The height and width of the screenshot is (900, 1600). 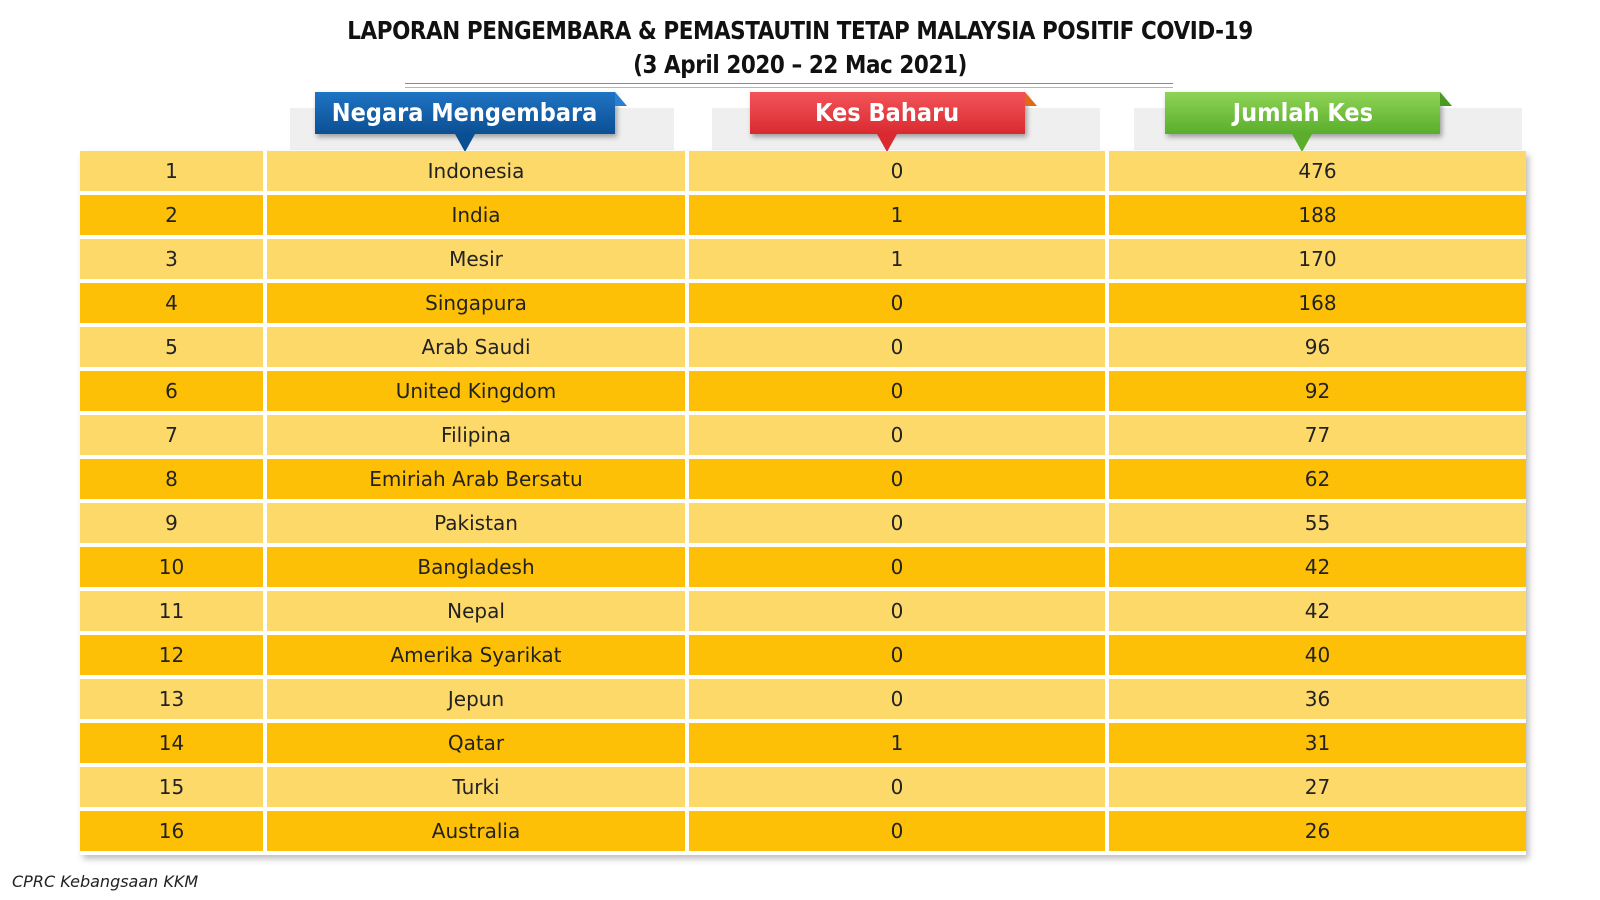 I want to click on header-new-cases-label: Kes Baharu, so click(x=887, y=112).